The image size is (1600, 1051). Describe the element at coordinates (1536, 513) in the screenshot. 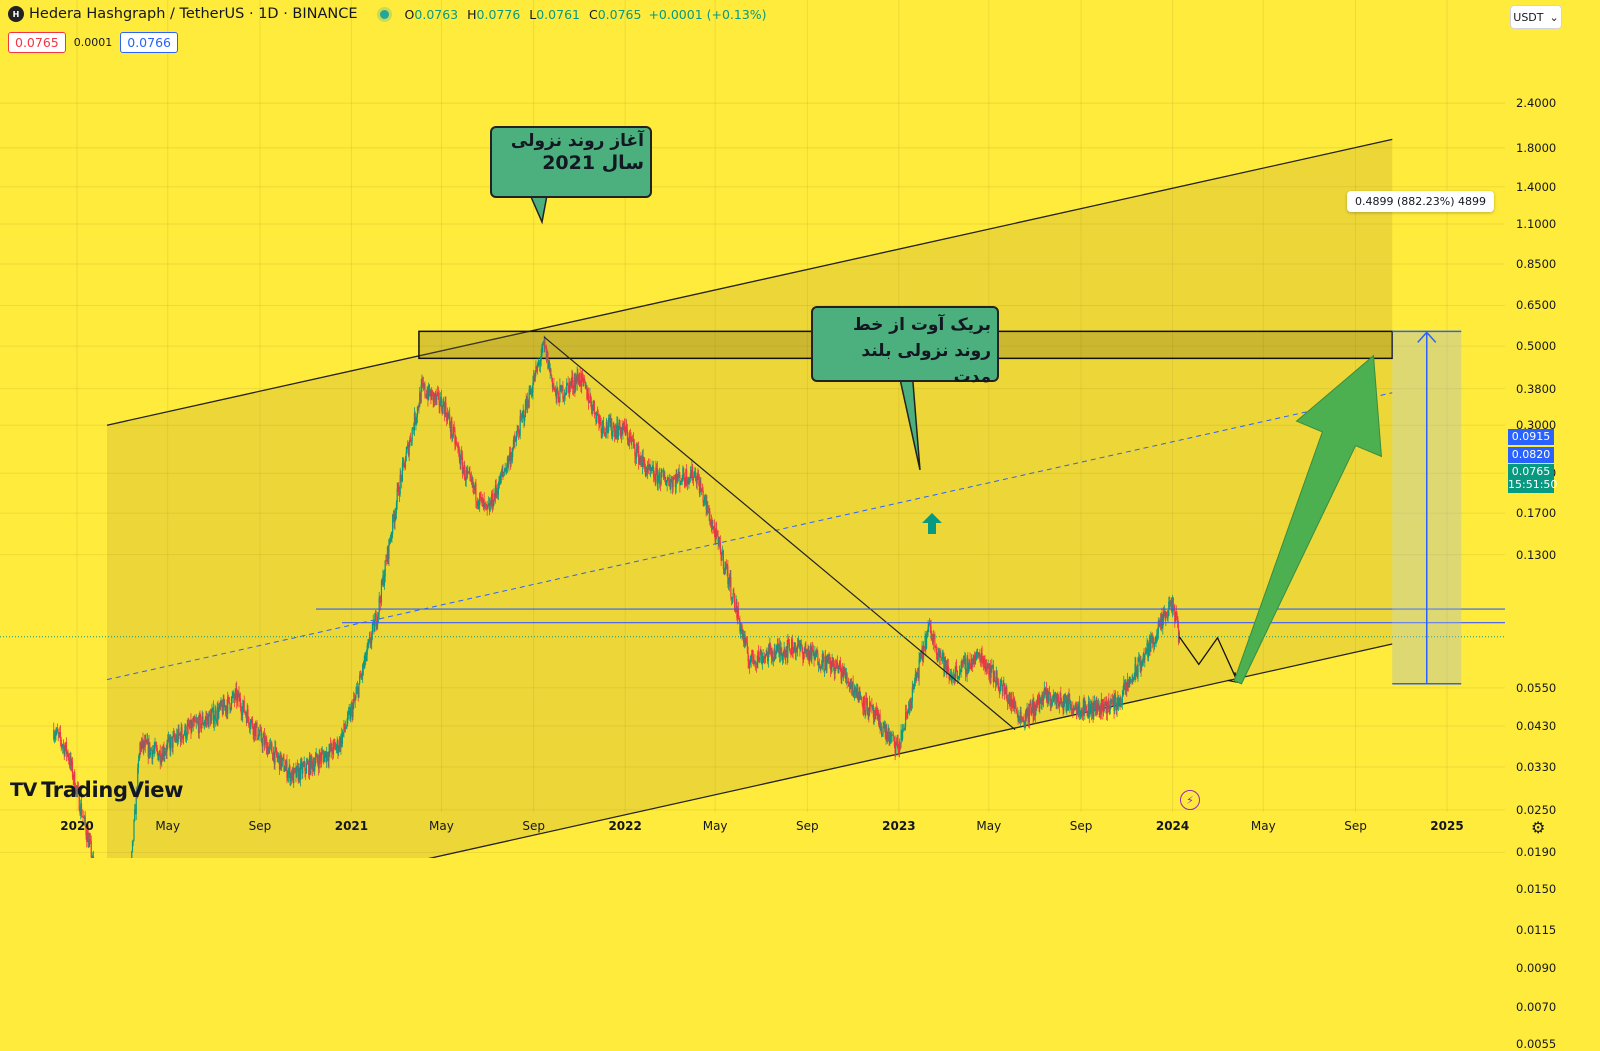

I see `price-axis-label: 0.1700` at that location.